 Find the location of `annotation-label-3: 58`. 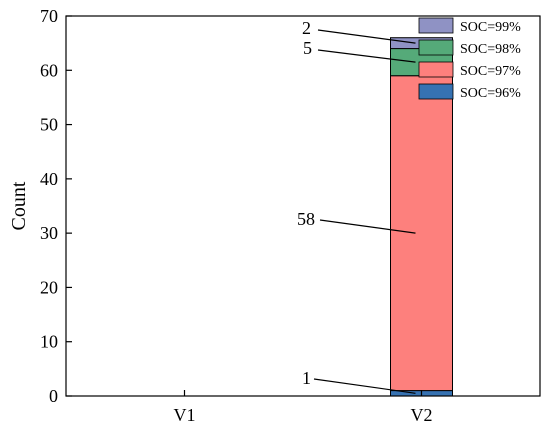

annotation-label-3: 58 is located at coordinates (306, 219).